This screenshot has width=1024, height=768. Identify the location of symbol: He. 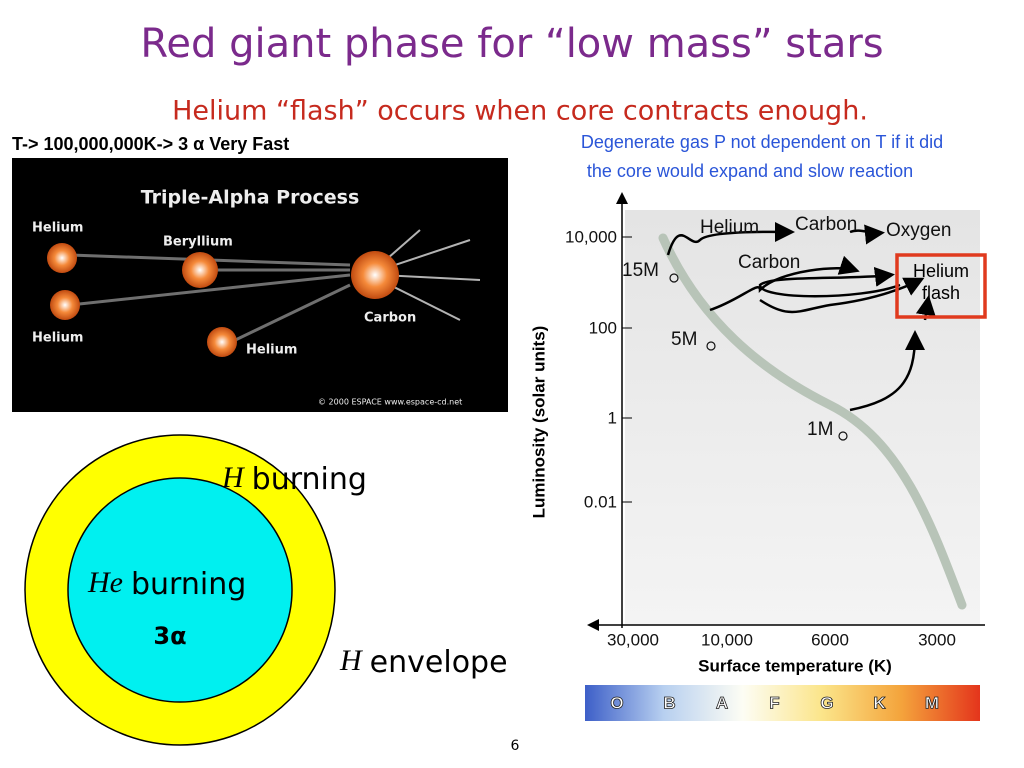
(105, 582).